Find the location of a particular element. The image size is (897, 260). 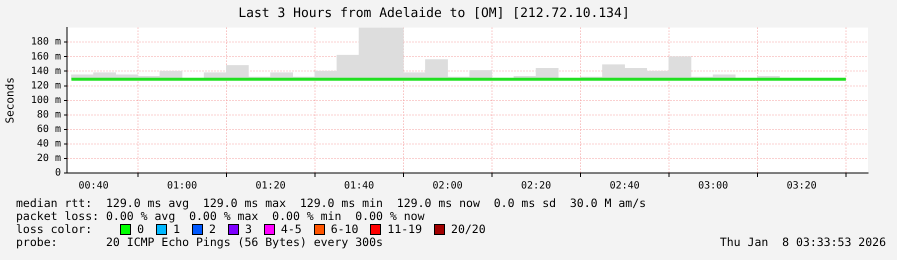

text: 2 is located at coordinates (212, 229).